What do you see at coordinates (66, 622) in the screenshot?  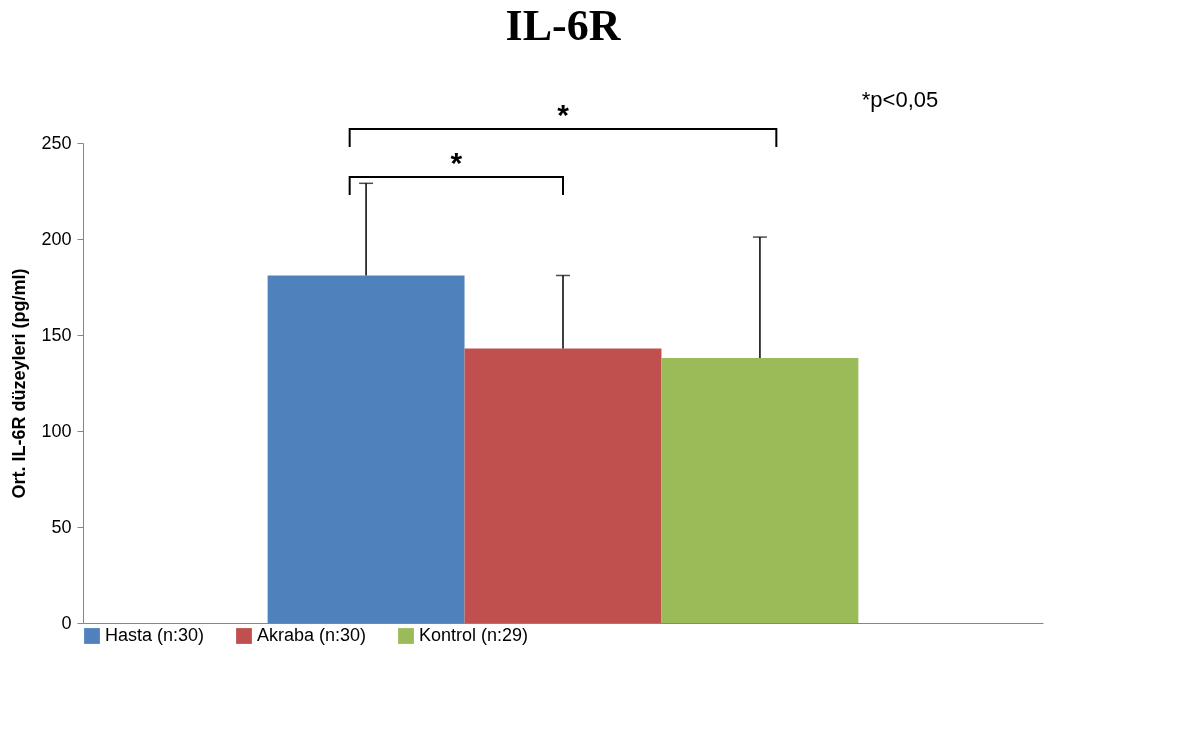 I see `y-tick-label: 0` at bounding box center [66, 622].